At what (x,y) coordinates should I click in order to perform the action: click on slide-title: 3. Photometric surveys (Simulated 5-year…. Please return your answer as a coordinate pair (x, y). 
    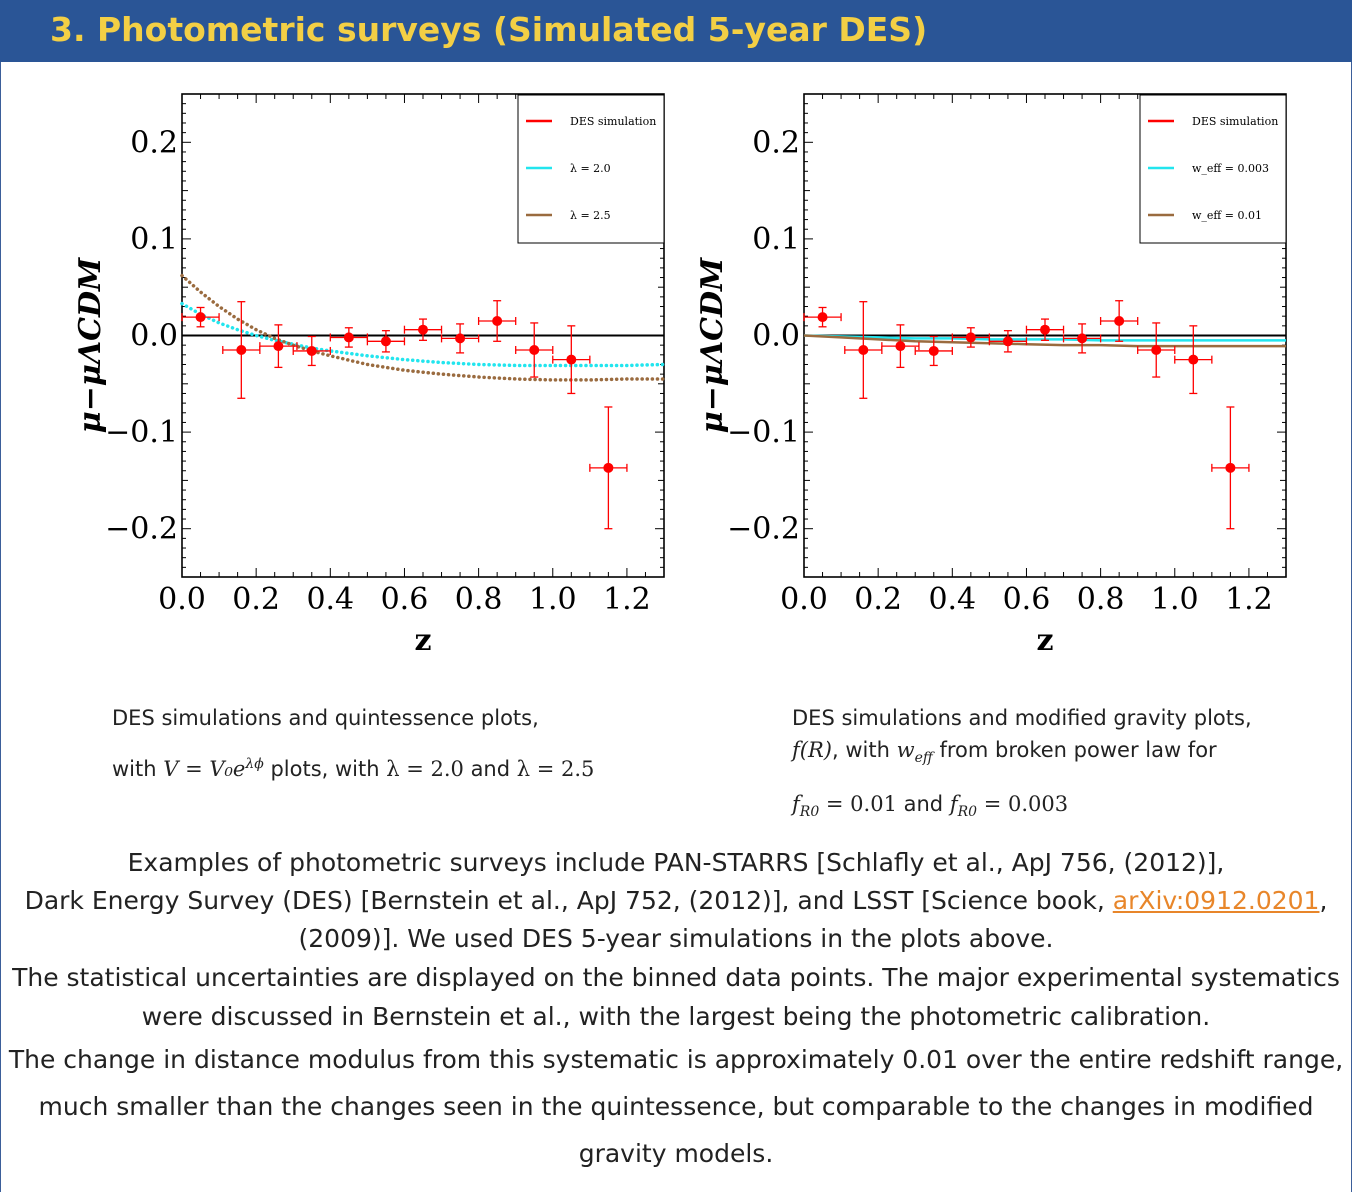
    Looking at the image, I should click on (489, 29).